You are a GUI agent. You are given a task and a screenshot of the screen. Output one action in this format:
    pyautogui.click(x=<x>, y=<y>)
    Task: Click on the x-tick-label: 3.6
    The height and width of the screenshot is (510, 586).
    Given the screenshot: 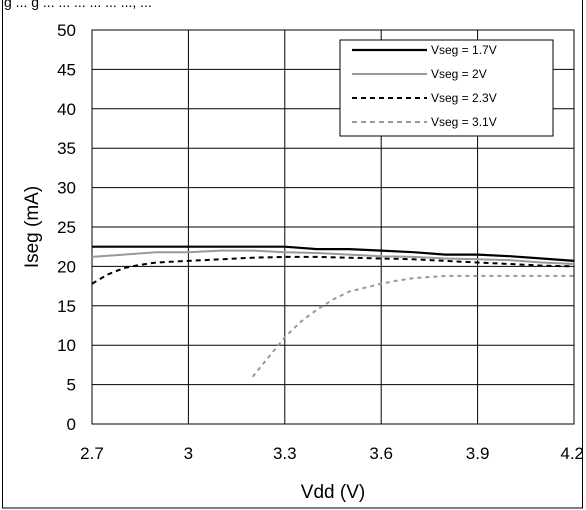 What is the action you would take?
    pyautogui.click(x=381, y=453)
    